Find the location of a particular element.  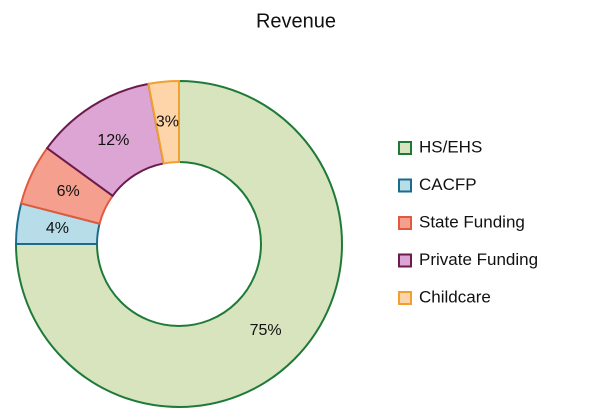

legend-label: Private Funding is located at coordinates (478, 259).